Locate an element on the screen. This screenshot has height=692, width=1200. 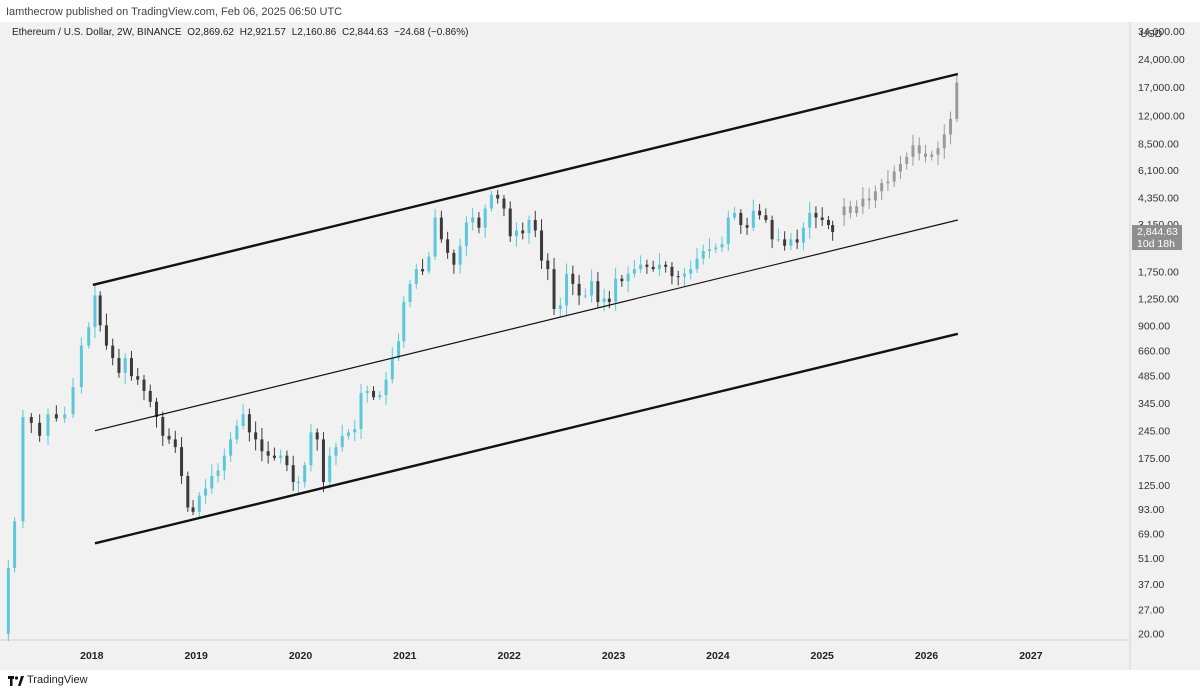
y-tick-label: 485.00 is located at coordinates (1154, 376).